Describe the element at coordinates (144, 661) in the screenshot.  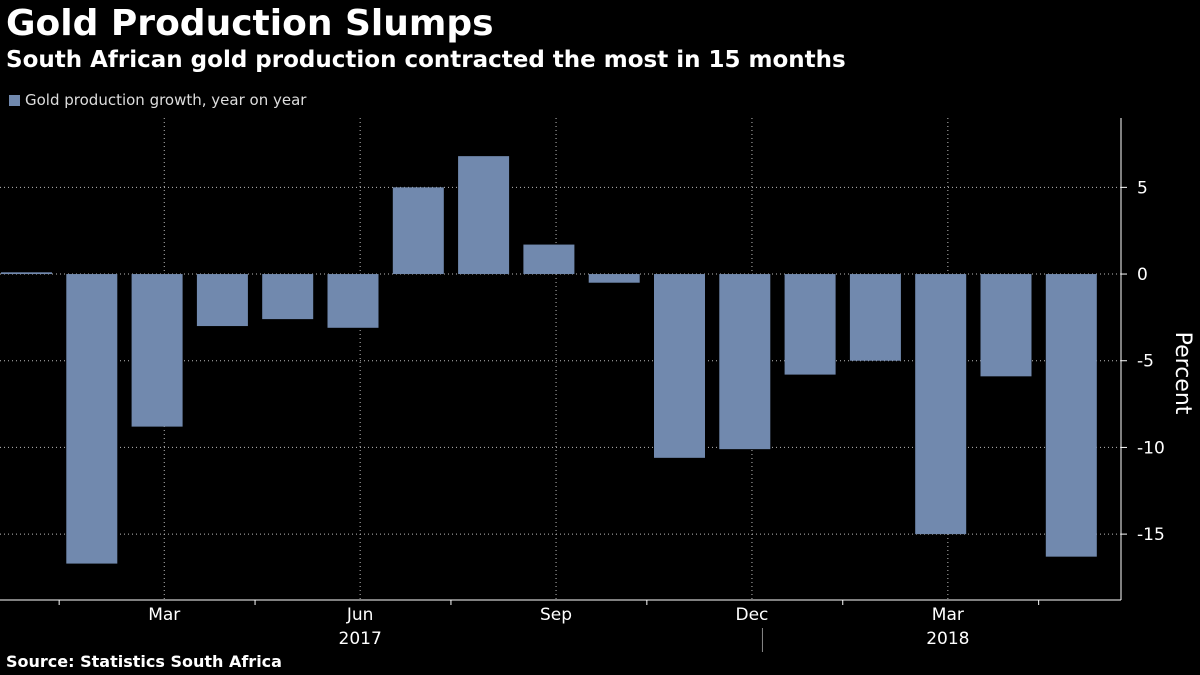
I see `source-note: Source: Statistics South Africa` at that location.